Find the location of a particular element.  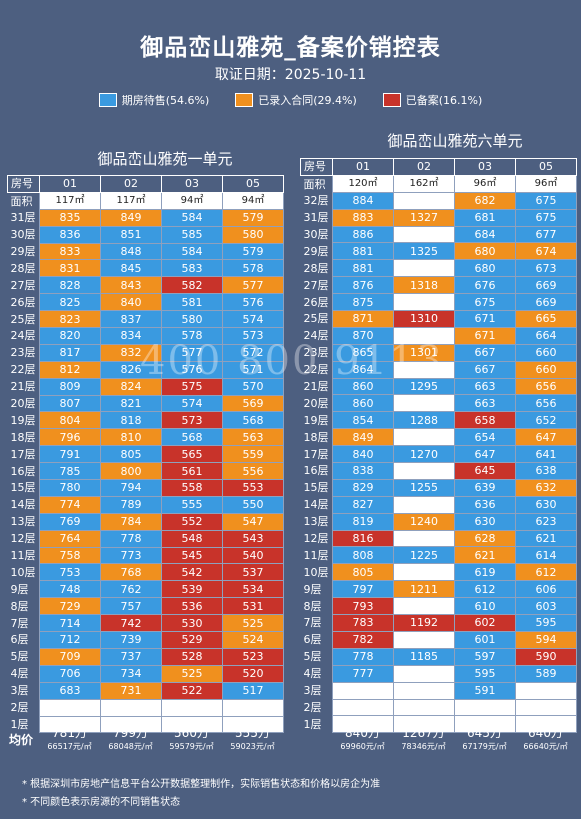

unit-price-cell: 580 is located at coordinates (192, 319).